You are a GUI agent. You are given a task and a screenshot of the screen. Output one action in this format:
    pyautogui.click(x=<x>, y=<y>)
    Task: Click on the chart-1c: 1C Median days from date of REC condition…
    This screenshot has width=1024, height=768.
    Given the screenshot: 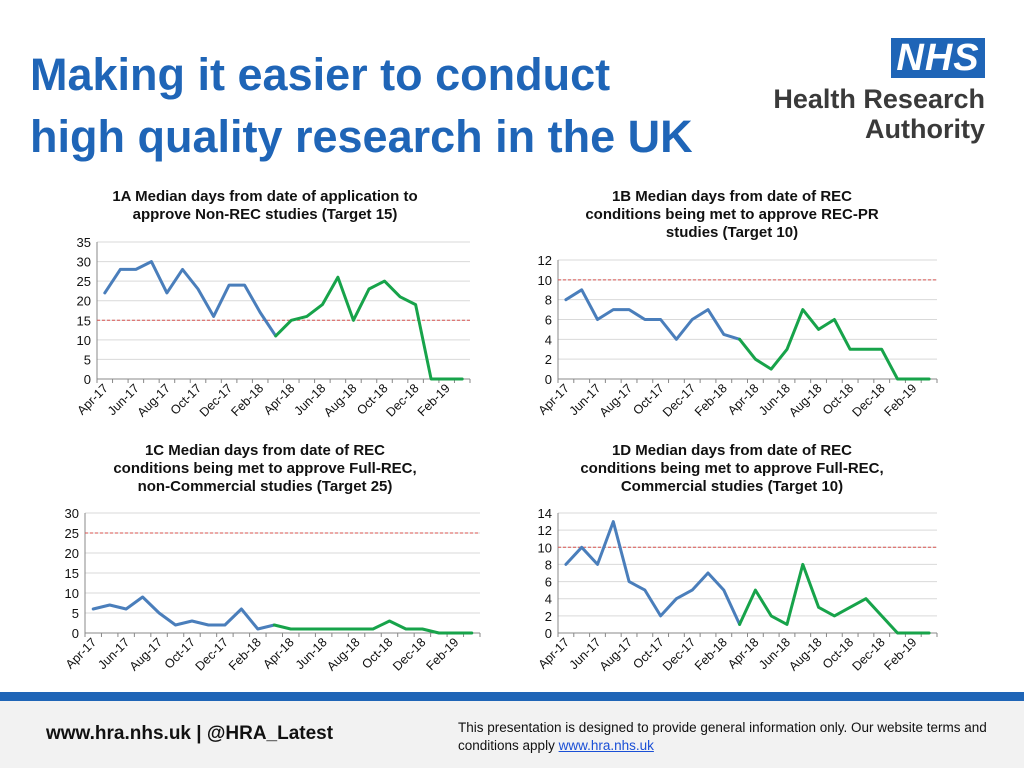 What is the action you would take?
    pyautogui.click(x=265, y=563)
    